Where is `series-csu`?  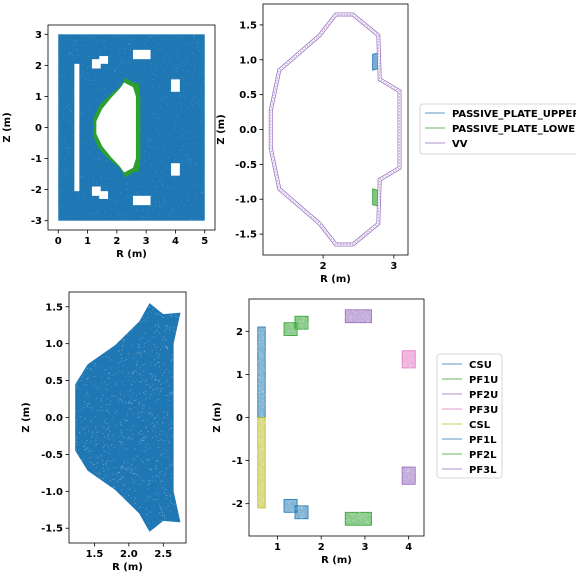 series-csu is located at coordinates (261, 372).